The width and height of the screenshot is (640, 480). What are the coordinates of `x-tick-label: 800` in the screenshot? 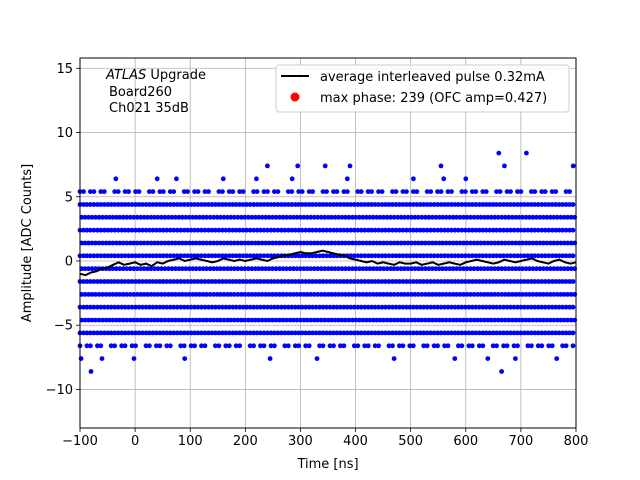 It's located at (576, 441).